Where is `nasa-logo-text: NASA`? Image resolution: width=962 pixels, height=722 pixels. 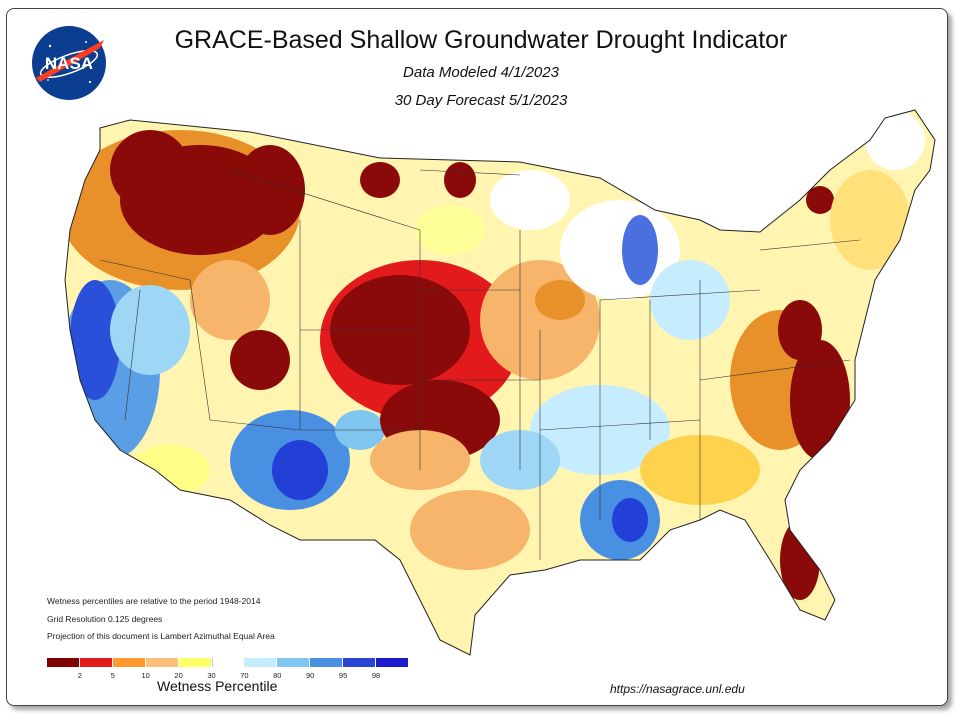
nasa-logo-text: NASA is located at coordinates (69, 63).